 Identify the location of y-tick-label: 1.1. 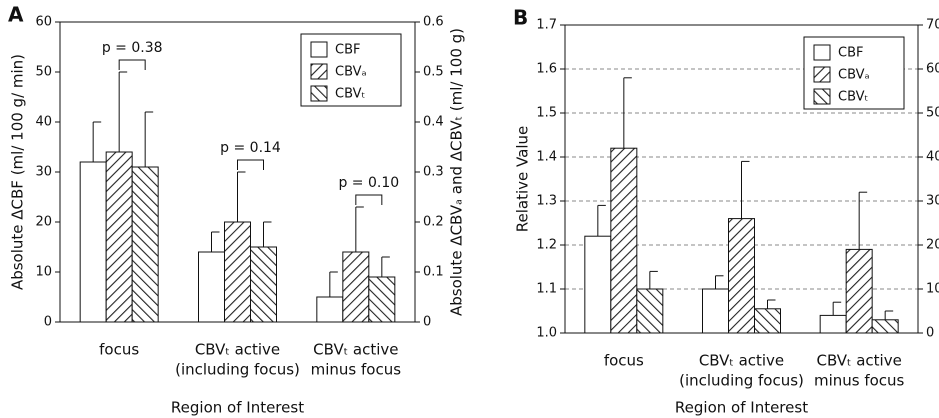
(546, 289).